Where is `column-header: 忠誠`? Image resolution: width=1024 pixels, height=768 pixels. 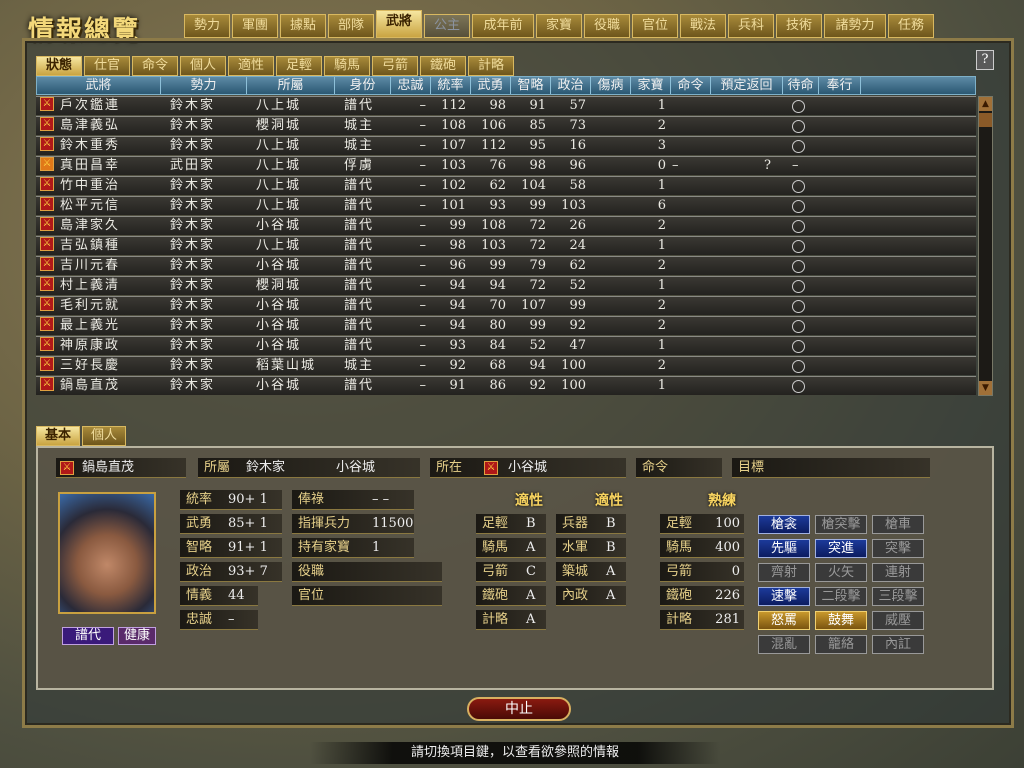
column-header: 忠誠 is located at coordinates (411, 85).